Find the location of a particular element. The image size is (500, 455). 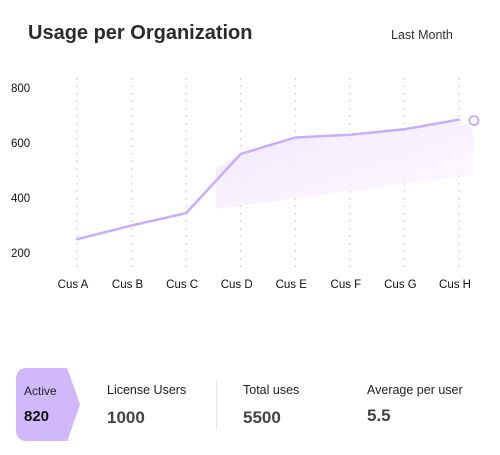

x-axis: Cus A Cus B Cus C Cus D Cus E Cus F Cus G Cus H is located at coordinates (264, 285).